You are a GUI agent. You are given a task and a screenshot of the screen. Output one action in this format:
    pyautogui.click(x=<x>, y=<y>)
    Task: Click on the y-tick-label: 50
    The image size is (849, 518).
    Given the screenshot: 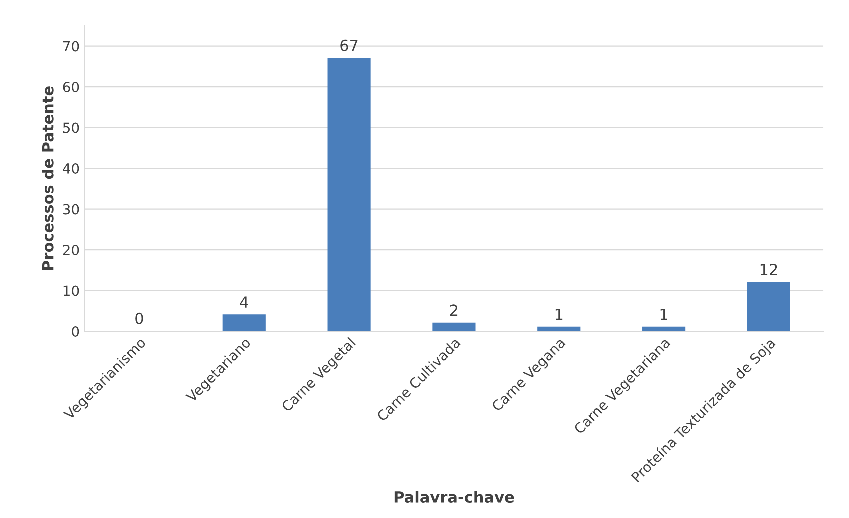 What is the action you would take?
    pyautogui.click(x=71, y=128)
    